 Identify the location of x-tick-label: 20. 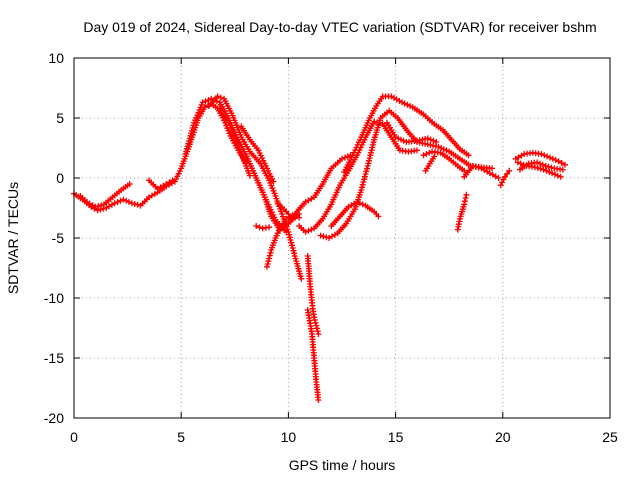
(503, 437).